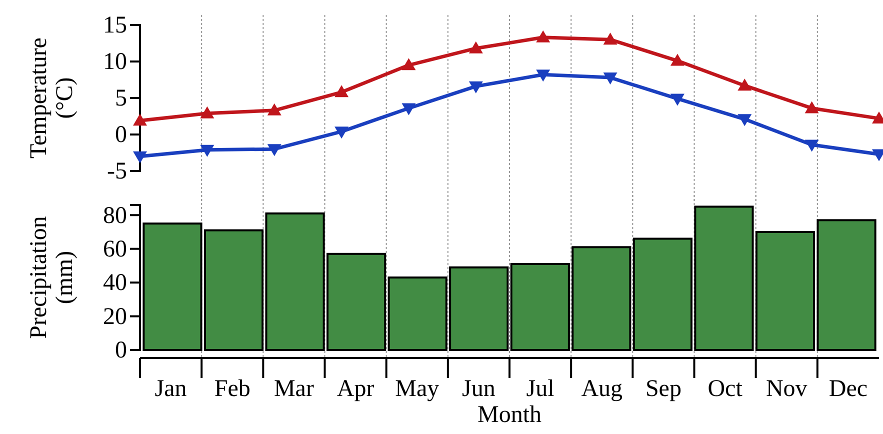 The image size is (883, 434). What do you see at coordinates (115, 317) in the screenshot?
I see `y-tick-label: 20` at bounding box center [115, 317].